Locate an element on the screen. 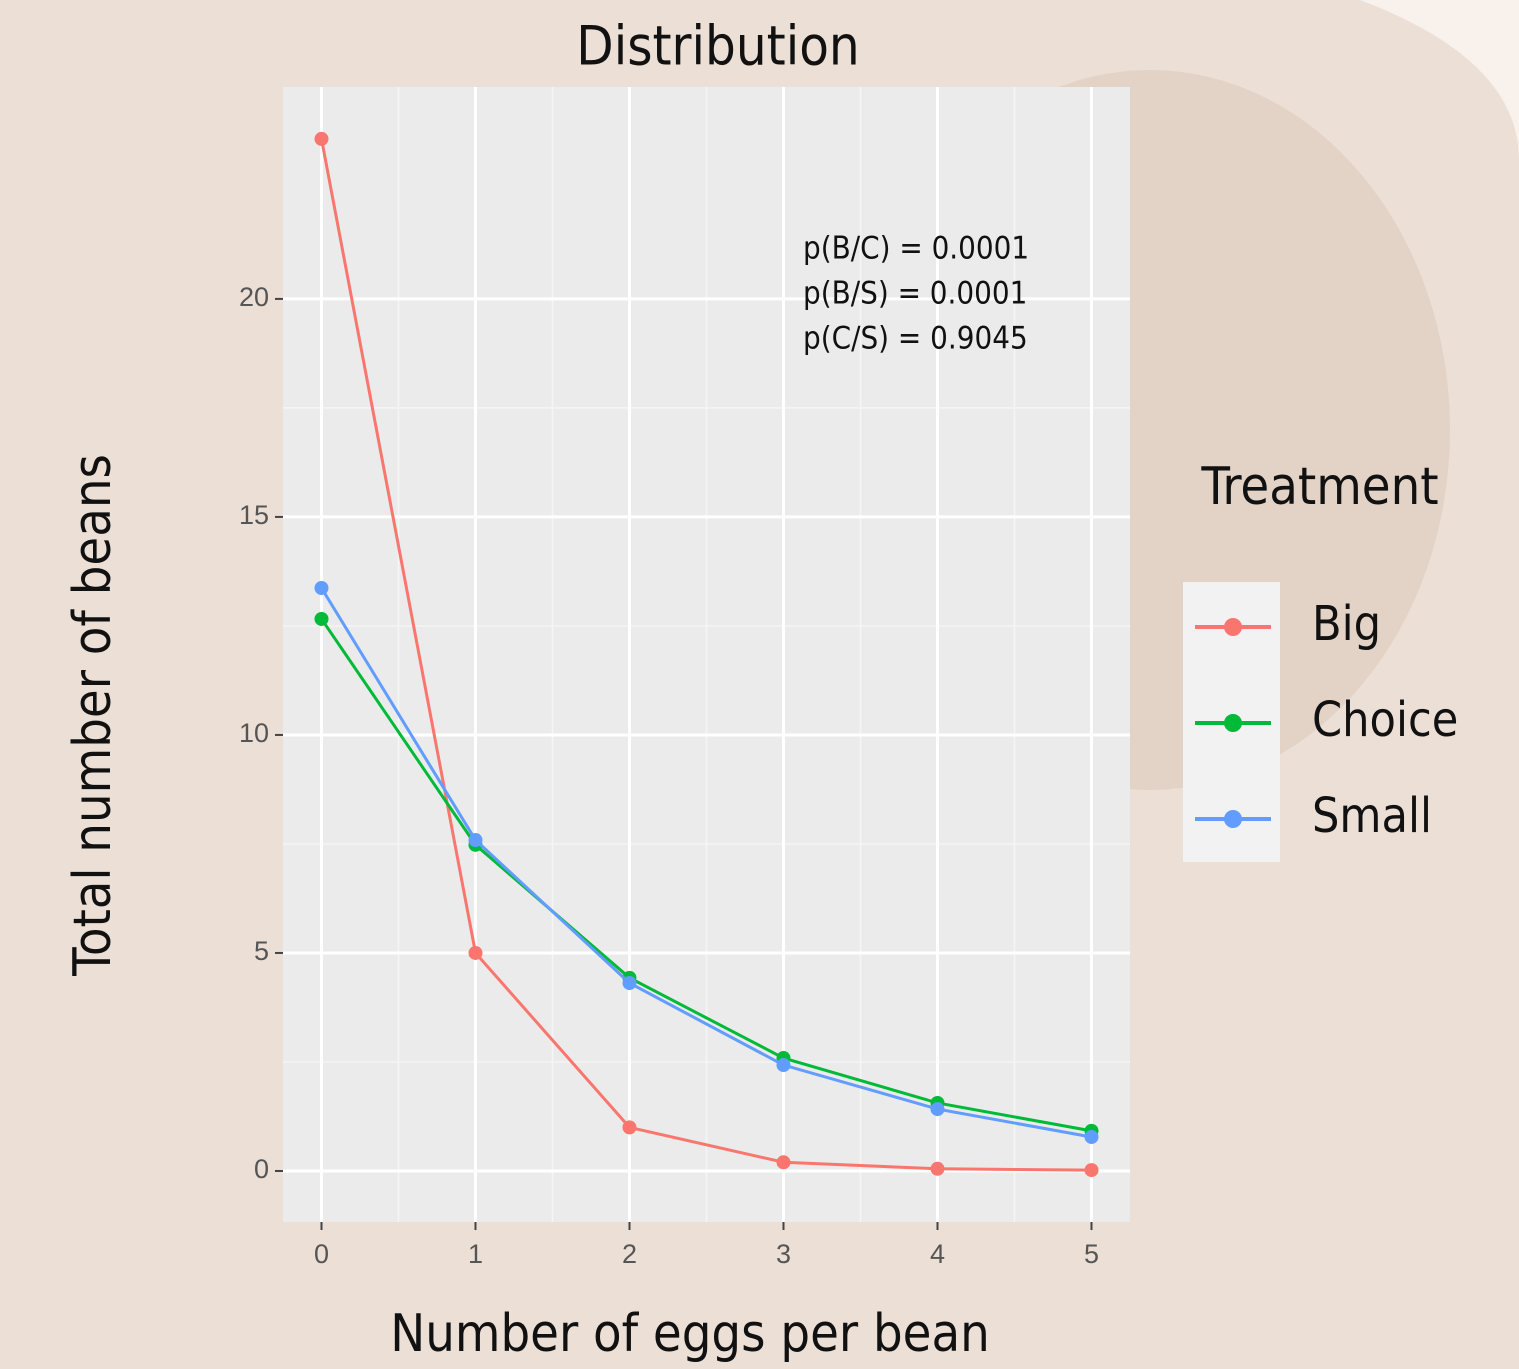  y-axis-label: Total number of beans is located at coordinates (93, 715).